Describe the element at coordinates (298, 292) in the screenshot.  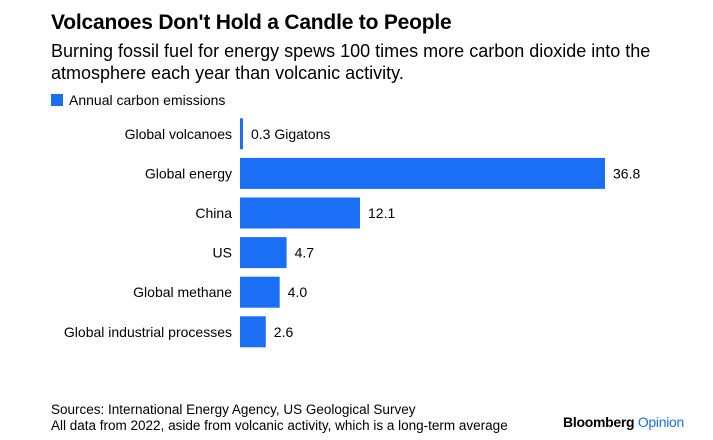
I see `value-label: 4.0` at that location.